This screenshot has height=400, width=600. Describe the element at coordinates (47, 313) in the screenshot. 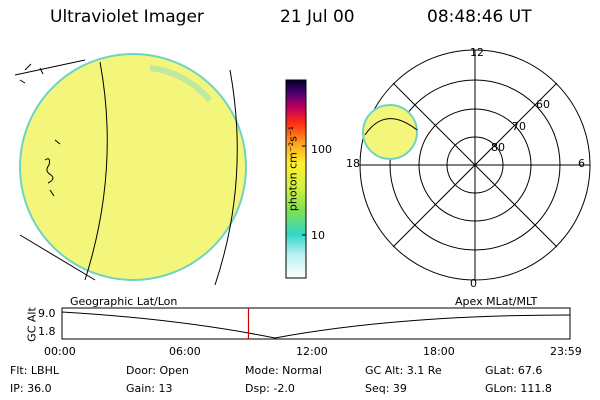

I see `altitude-ytick-top: 9.0` at that location.